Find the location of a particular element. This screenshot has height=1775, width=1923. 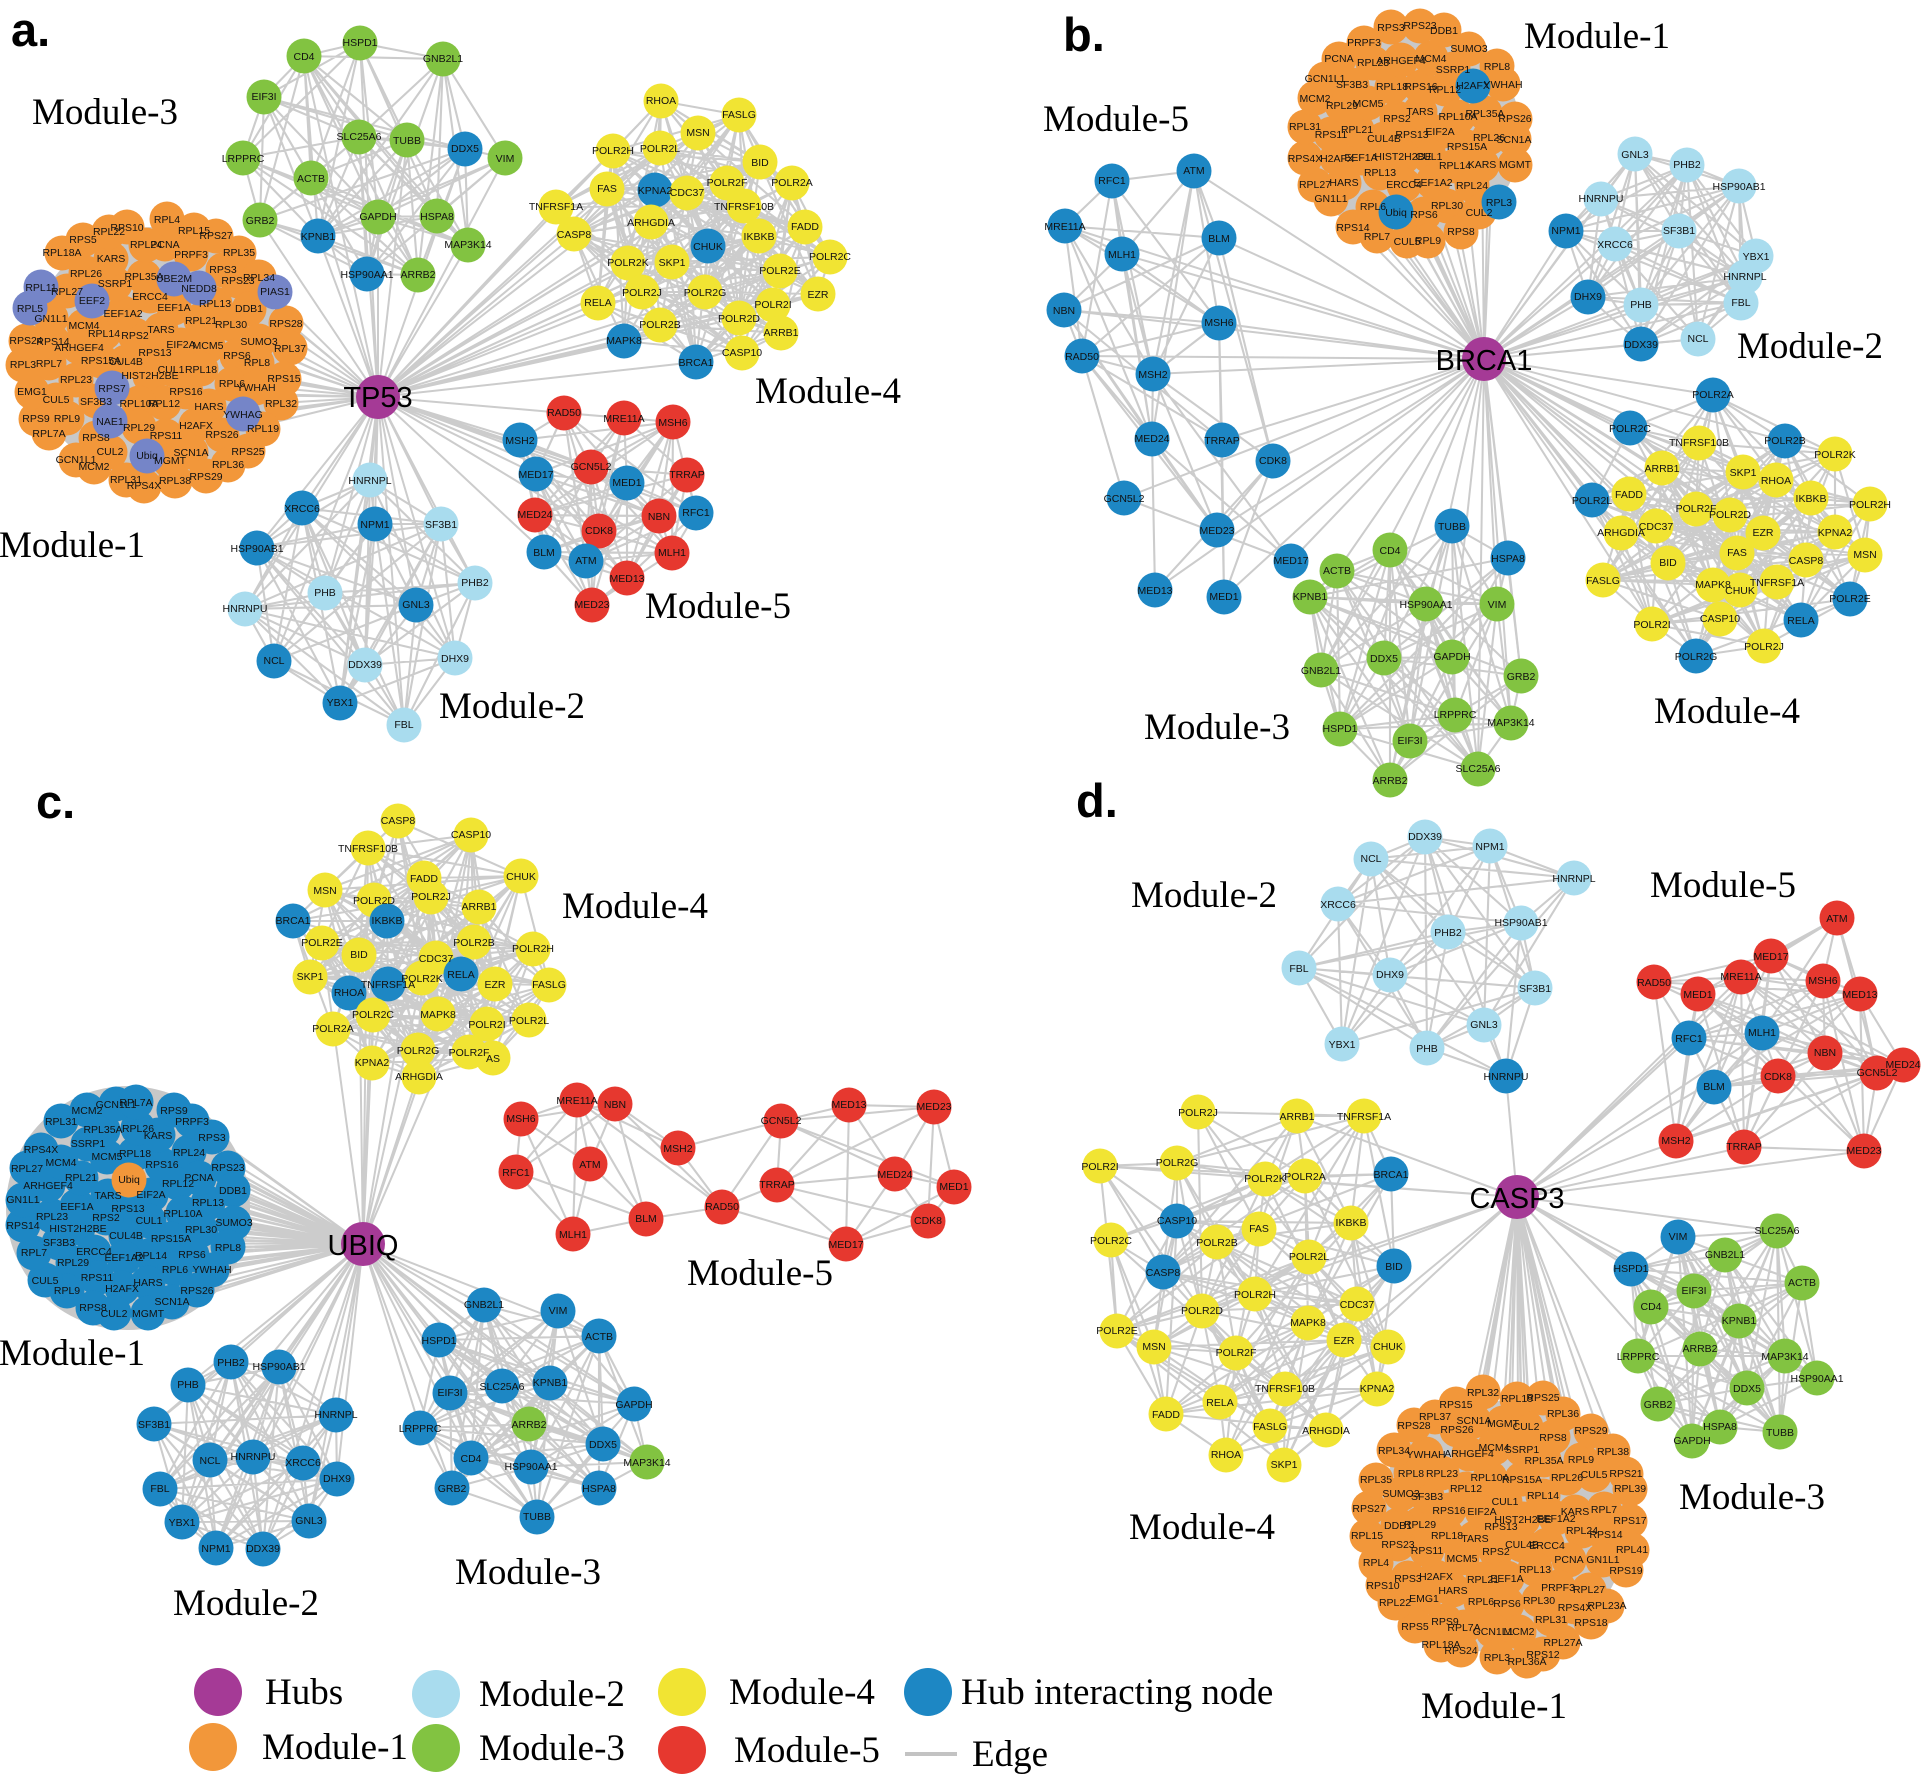

svg-text: MED24 is located at coordinates (534, 515).